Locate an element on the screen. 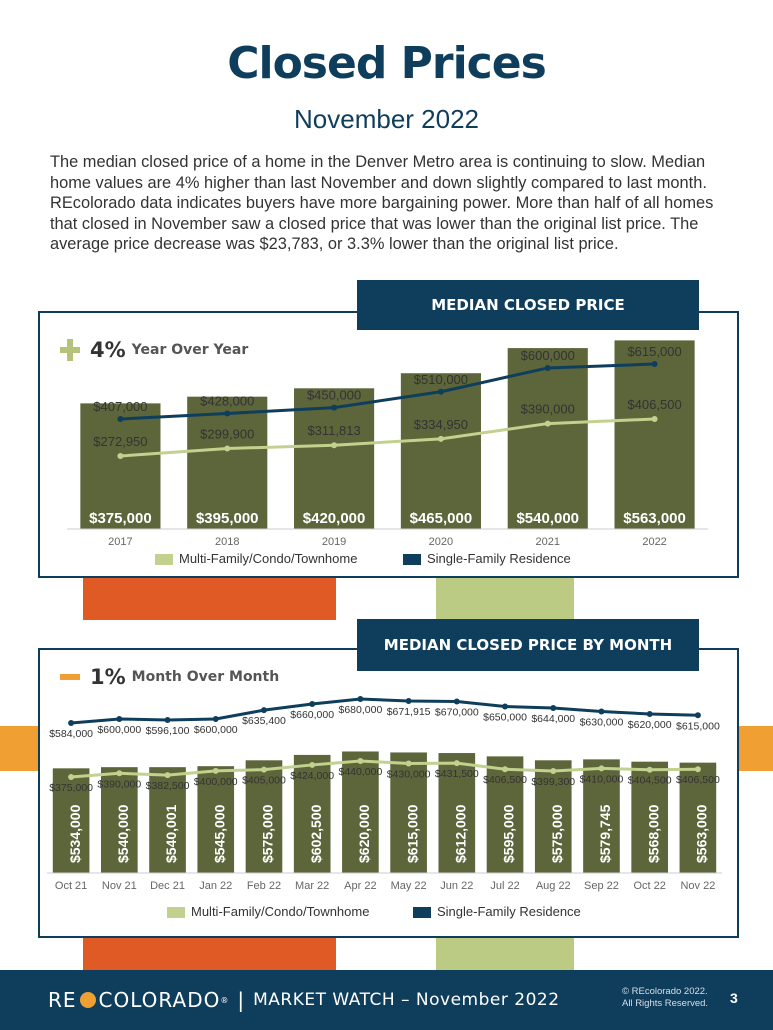  bar-value-label: $612,000 is located at coordinates (461, 833).